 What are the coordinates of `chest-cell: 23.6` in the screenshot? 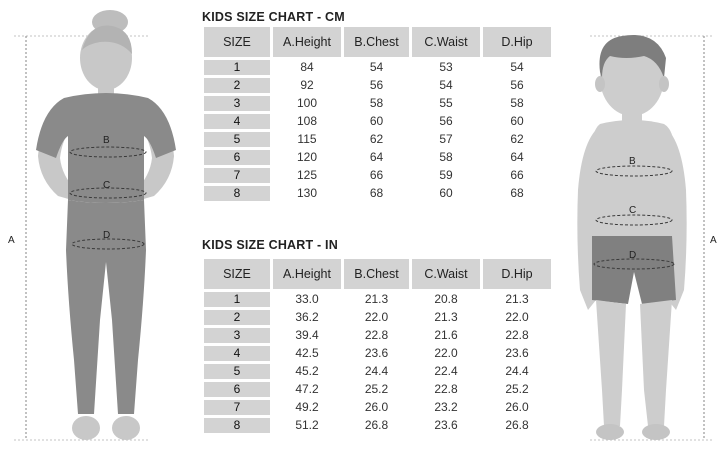 It's located at (376, 353).